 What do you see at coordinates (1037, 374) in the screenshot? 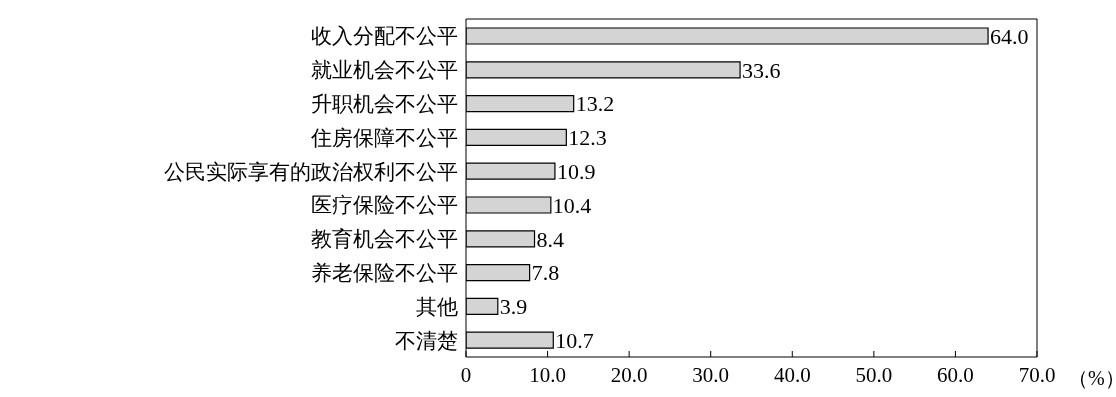
I see `x-tick-label: 70.0` at bounding box center [1037, 374].